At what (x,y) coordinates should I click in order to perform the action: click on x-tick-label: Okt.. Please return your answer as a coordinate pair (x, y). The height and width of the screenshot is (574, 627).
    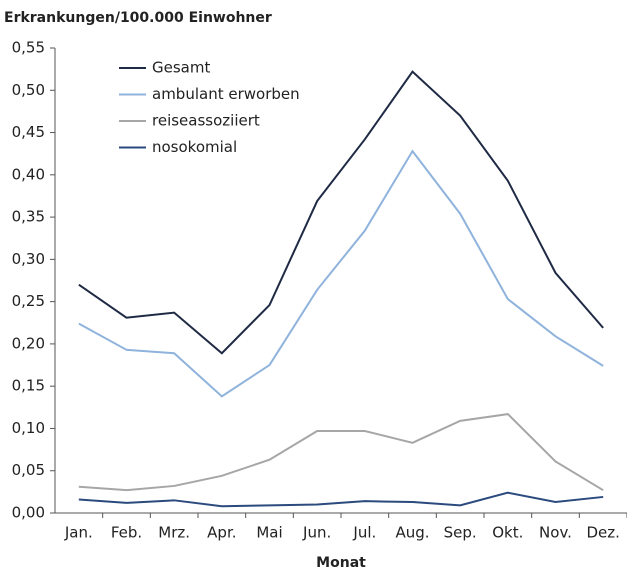
    Looking at the image, I should click on (507, 533).